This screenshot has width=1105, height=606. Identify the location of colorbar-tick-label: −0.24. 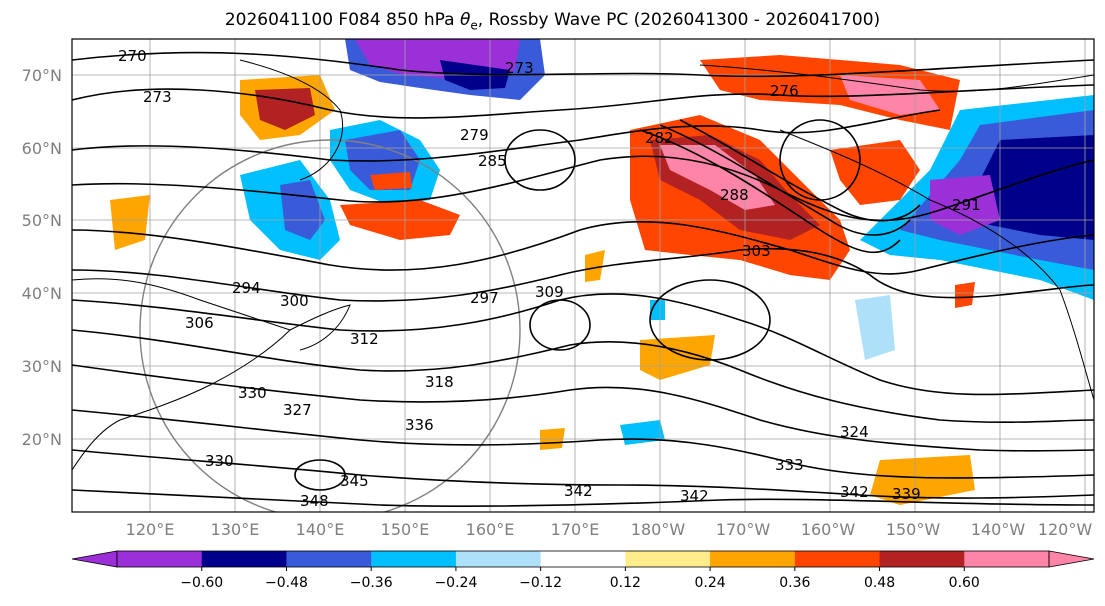
(455, 583).